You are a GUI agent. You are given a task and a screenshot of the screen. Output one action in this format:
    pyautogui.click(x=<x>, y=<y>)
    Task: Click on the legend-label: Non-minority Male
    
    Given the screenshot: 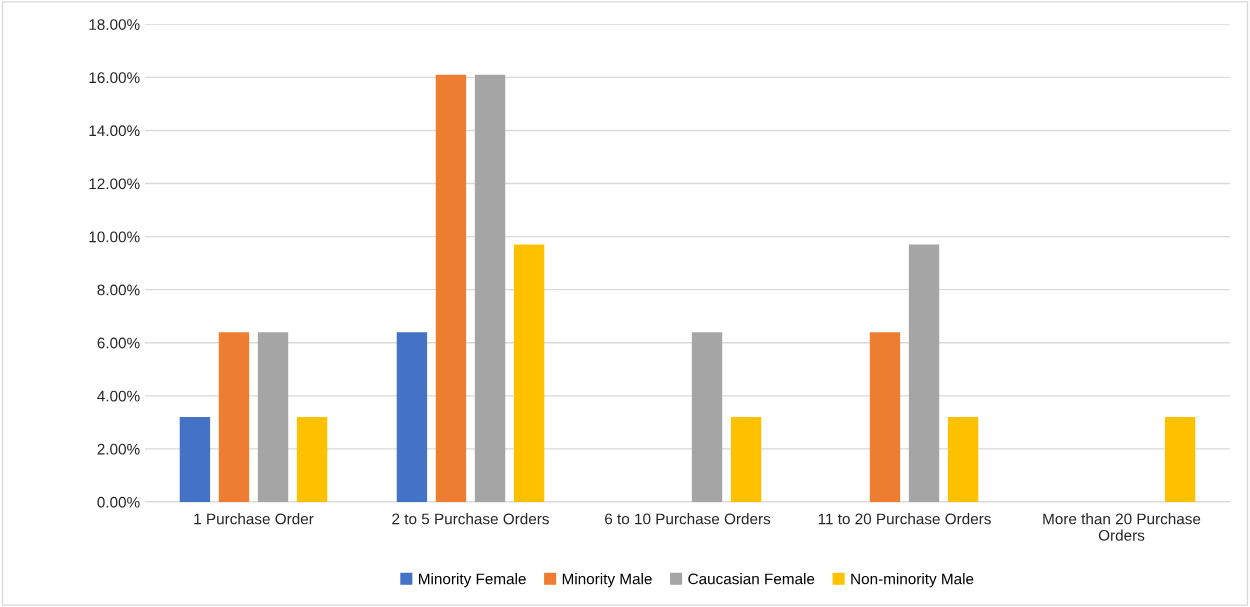 What is the action you would take?
    pyautogui.click(x=912, y=580)
    